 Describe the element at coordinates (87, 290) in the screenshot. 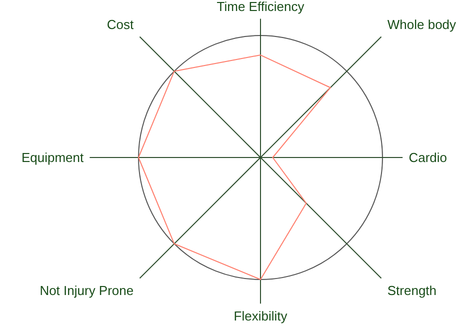

I see `spoke-label: Not Injury Prone` at that location.